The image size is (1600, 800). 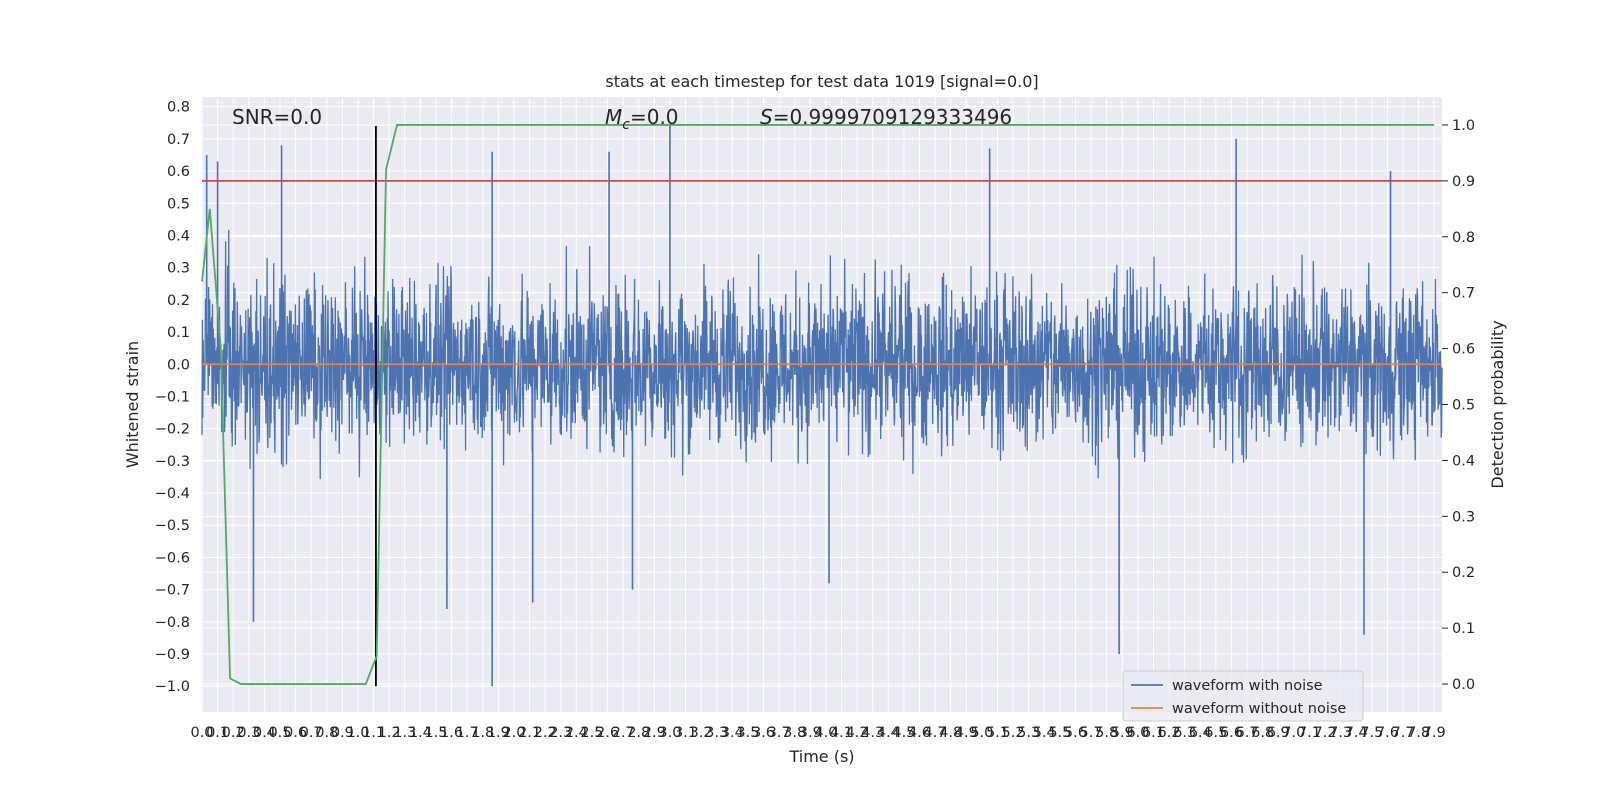 I want to click on x-tick-label: 4.7, so click(x=935, y=733).